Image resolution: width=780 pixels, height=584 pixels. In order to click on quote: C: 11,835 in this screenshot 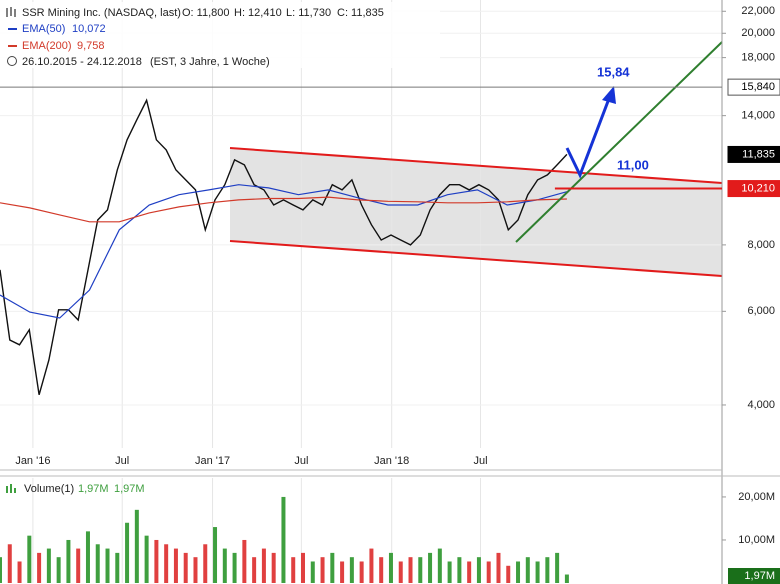, I will do `click(360, 13)`.